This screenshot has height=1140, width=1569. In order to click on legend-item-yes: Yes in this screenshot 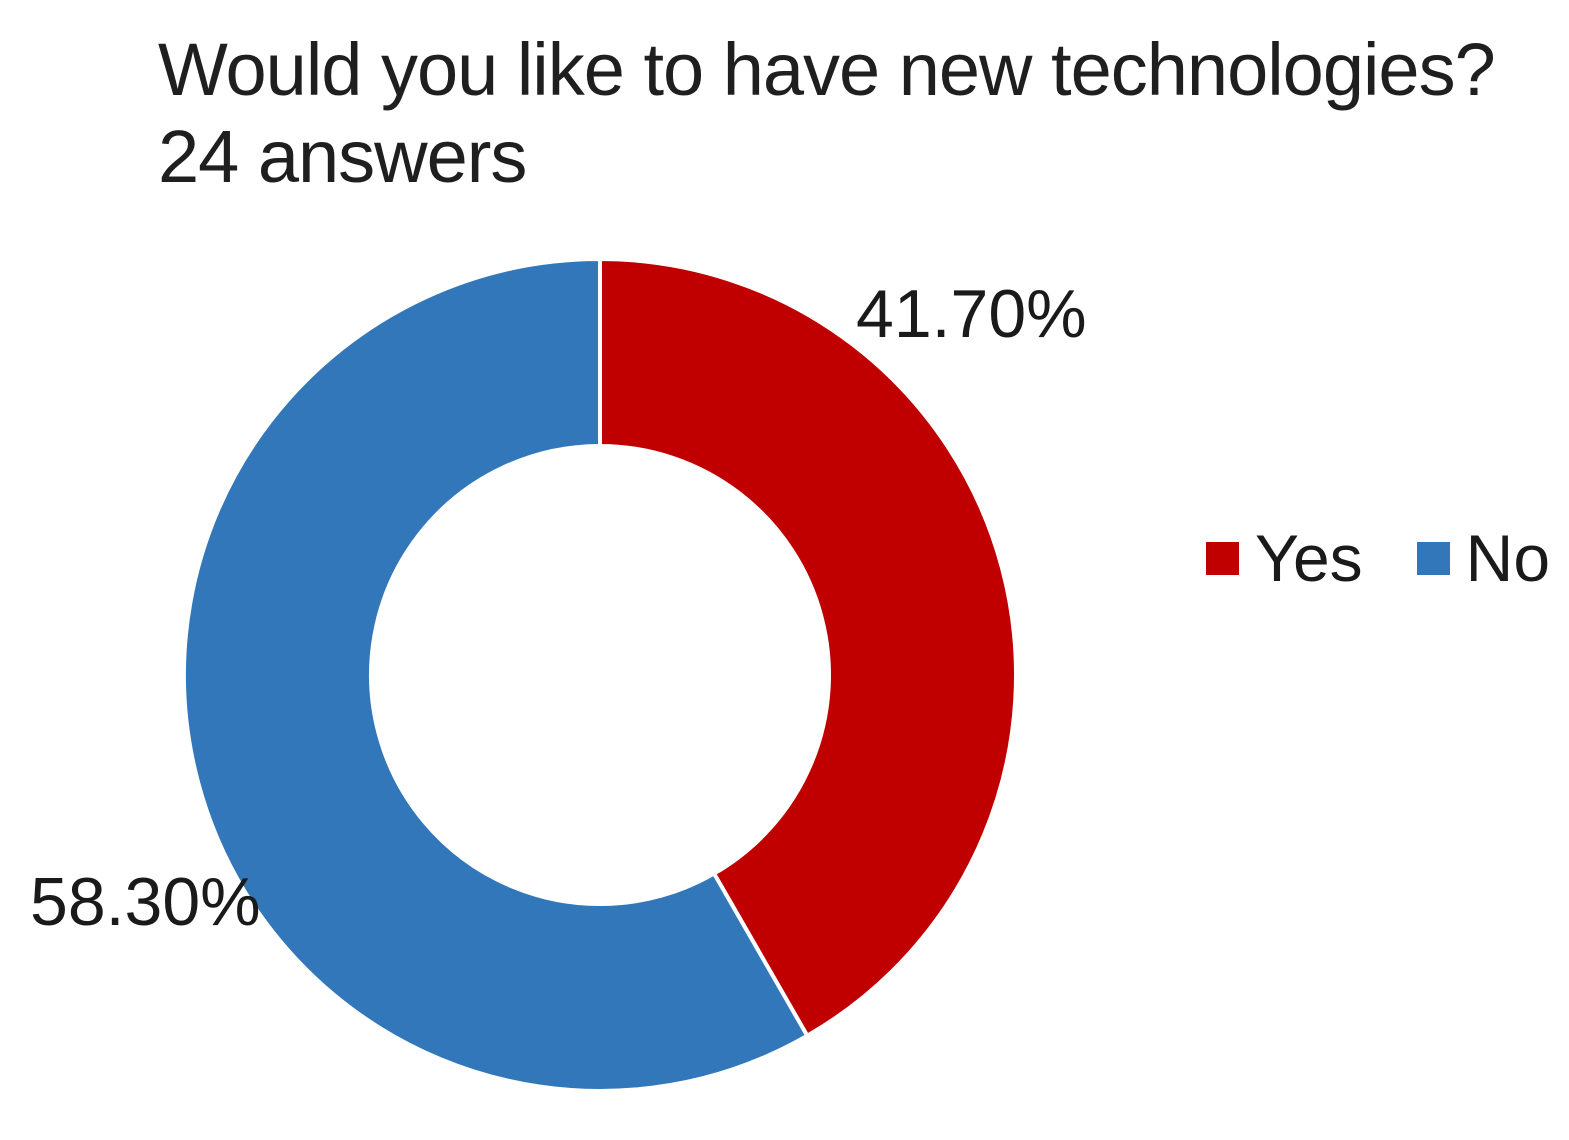, I will do `click(1284, 558)`.